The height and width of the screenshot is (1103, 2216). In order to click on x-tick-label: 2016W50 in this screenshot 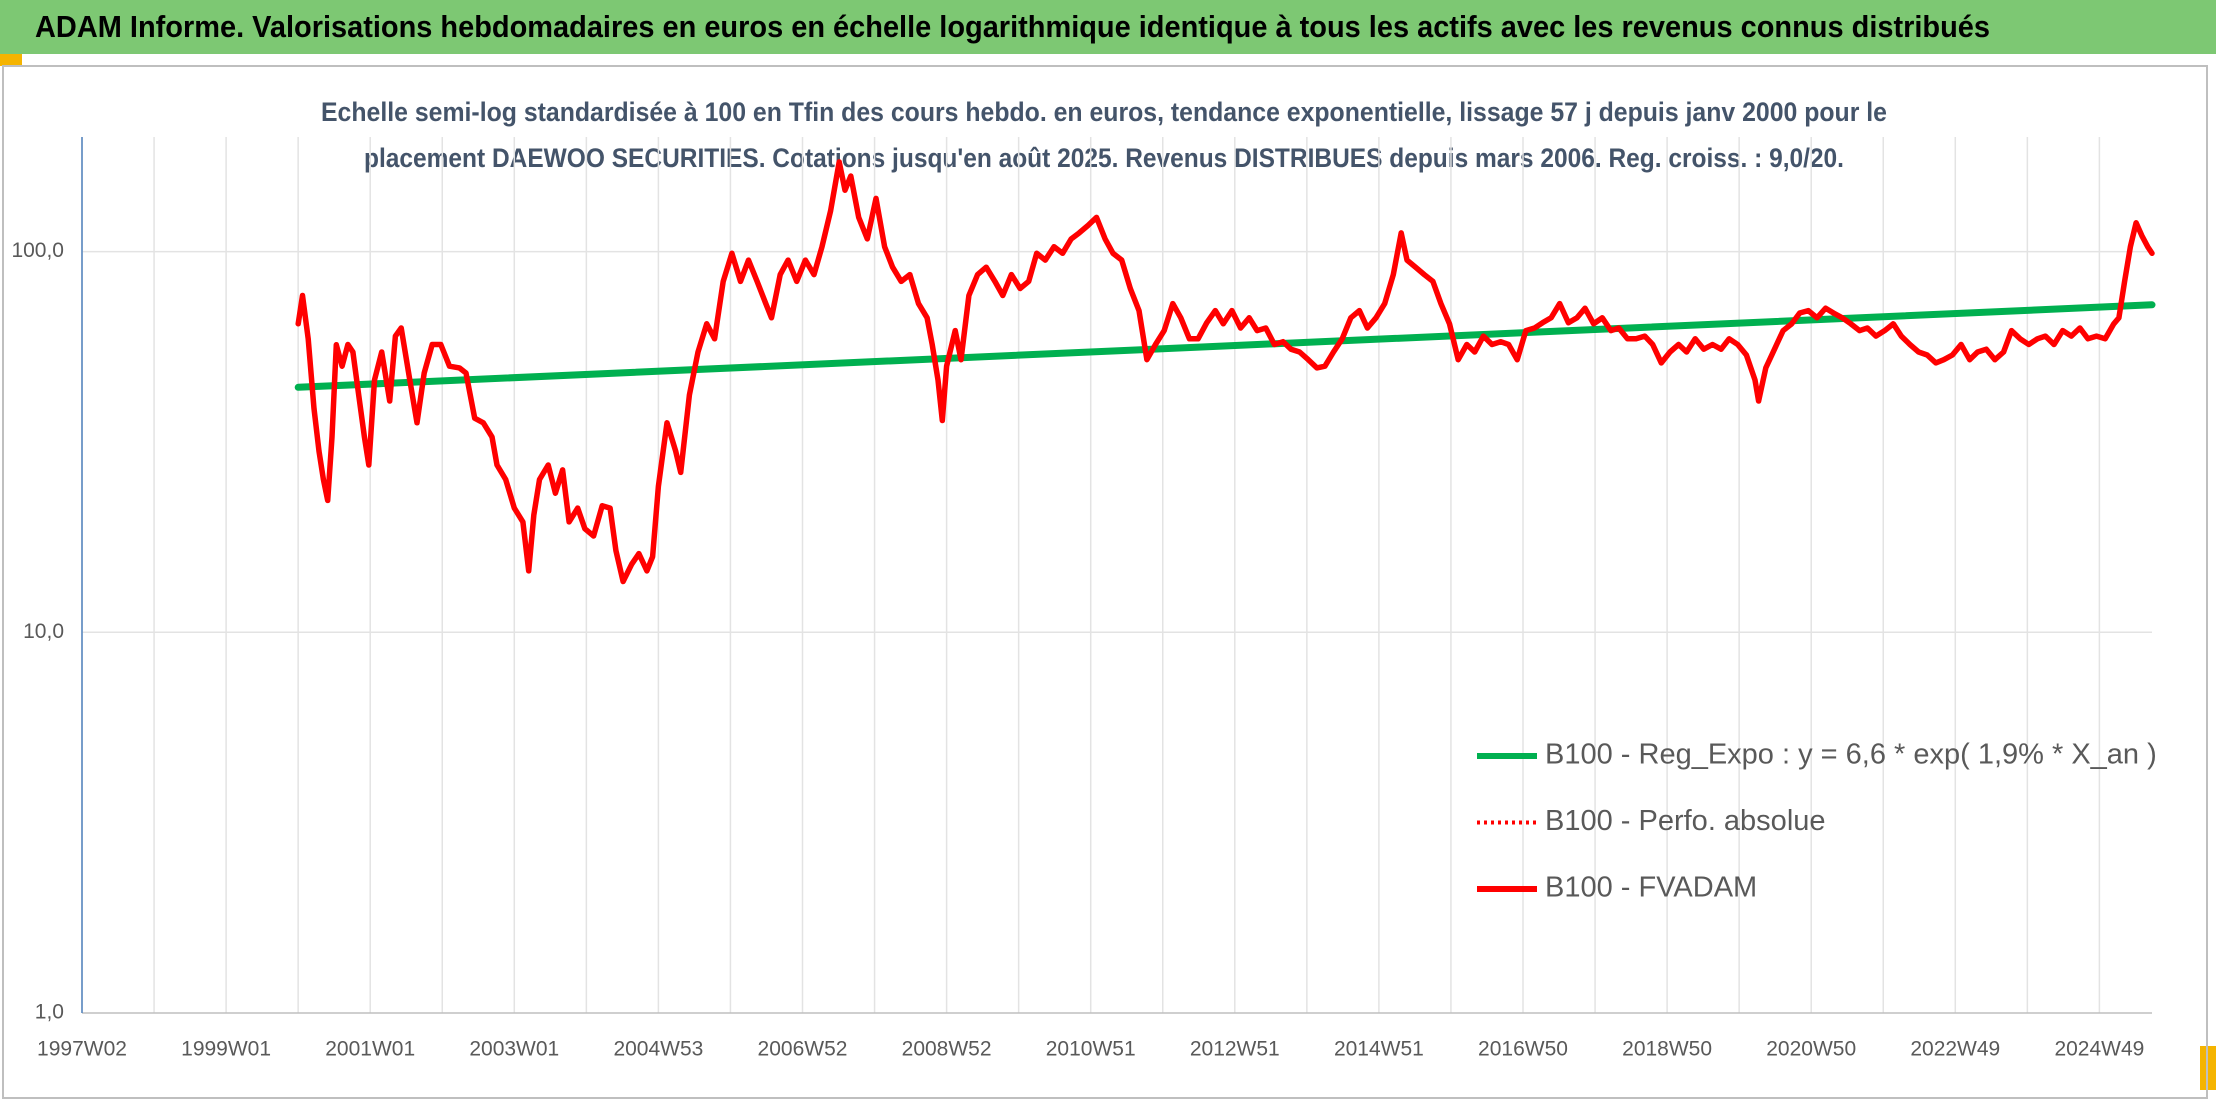, I will do `click(1523, 1049)`.